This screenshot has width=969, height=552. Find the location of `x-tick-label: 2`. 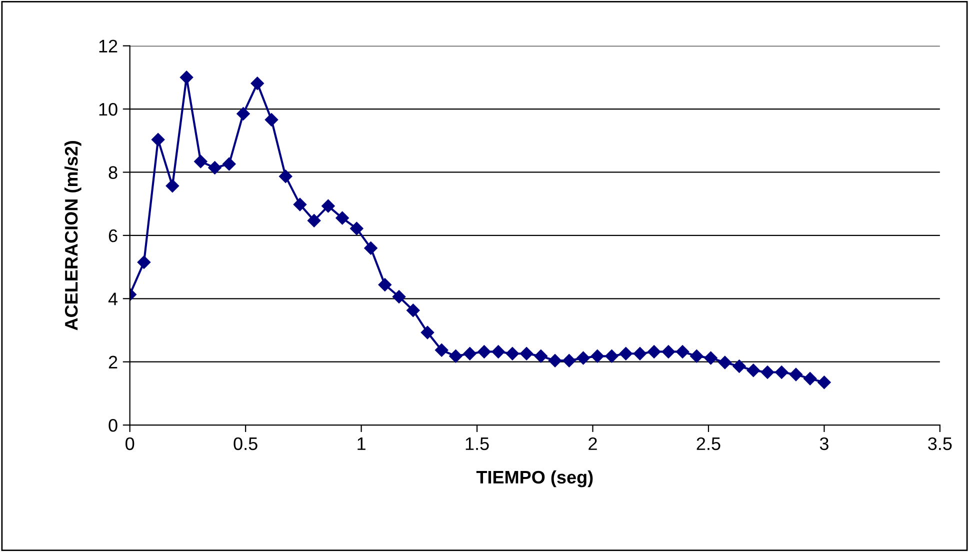

x-tick-label: 2 is located at coordinates (592, 443).